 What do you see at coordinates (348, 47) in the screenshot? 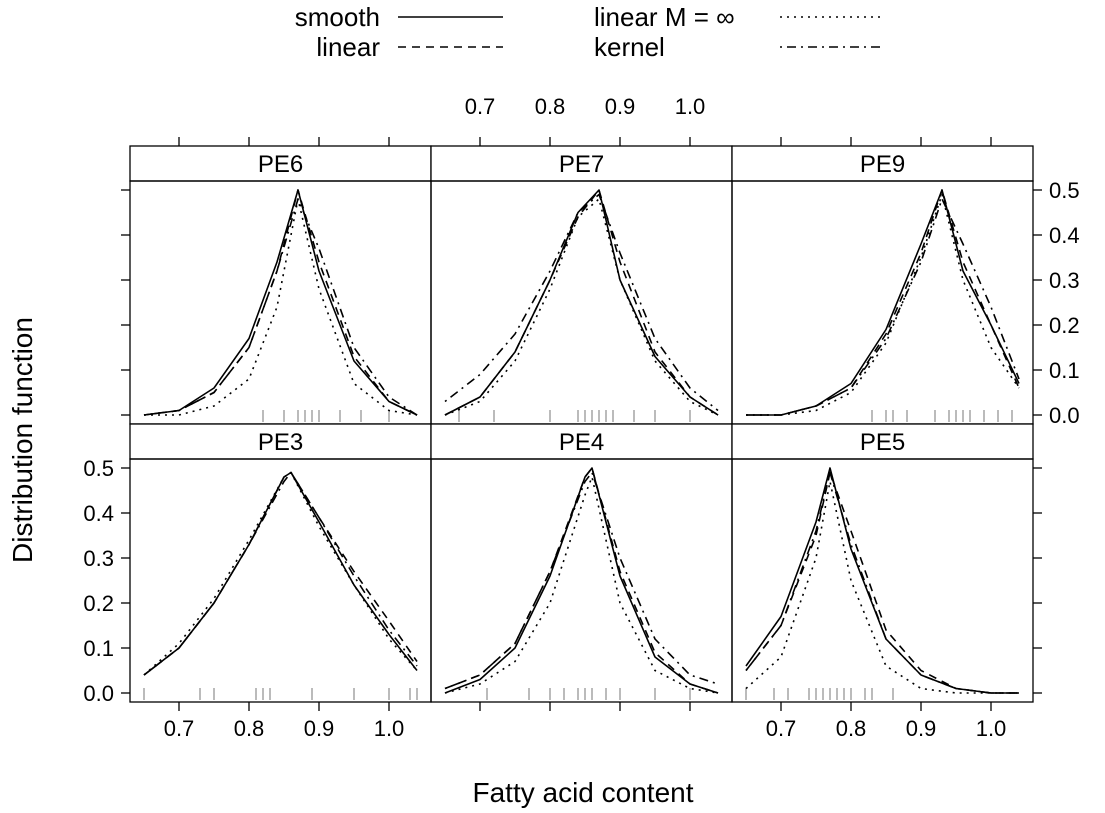
I see `legend-label-linear: linear` at bounding box center [348, 47].